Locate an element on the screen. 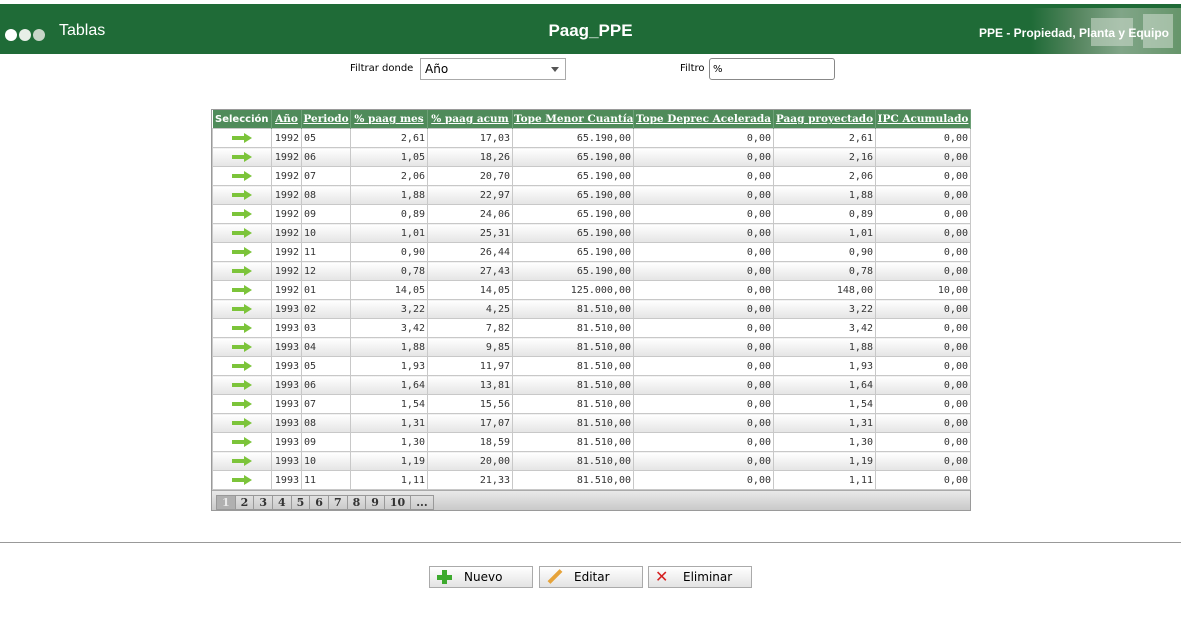 This screenshot has height=627, width=1181. pager-page-link: 9 is located at coordinates (375, 502).